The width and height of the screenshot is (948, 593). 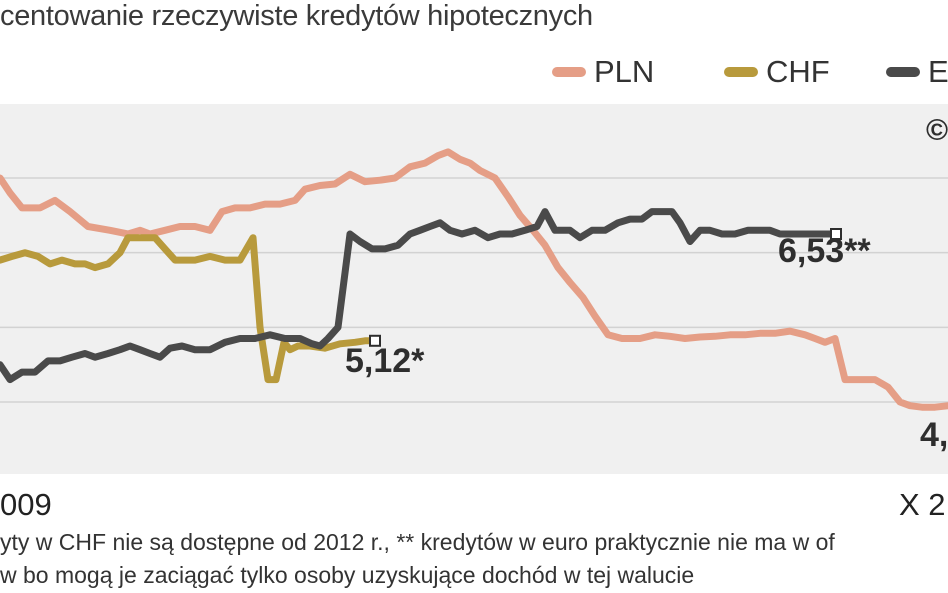 I want to click on end-marker-e, so click(x=836, y=234).